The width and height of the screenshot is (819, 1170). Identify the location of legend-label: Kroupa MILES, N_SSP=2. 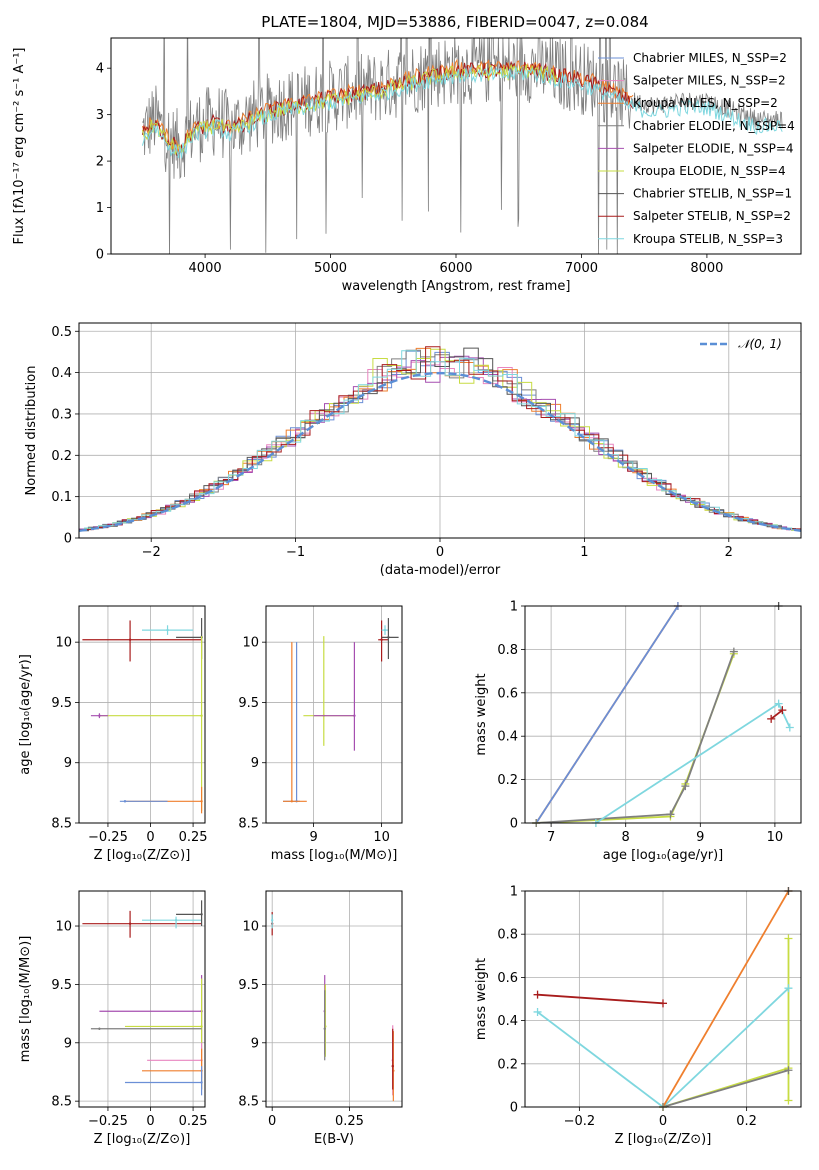
(705, 103).